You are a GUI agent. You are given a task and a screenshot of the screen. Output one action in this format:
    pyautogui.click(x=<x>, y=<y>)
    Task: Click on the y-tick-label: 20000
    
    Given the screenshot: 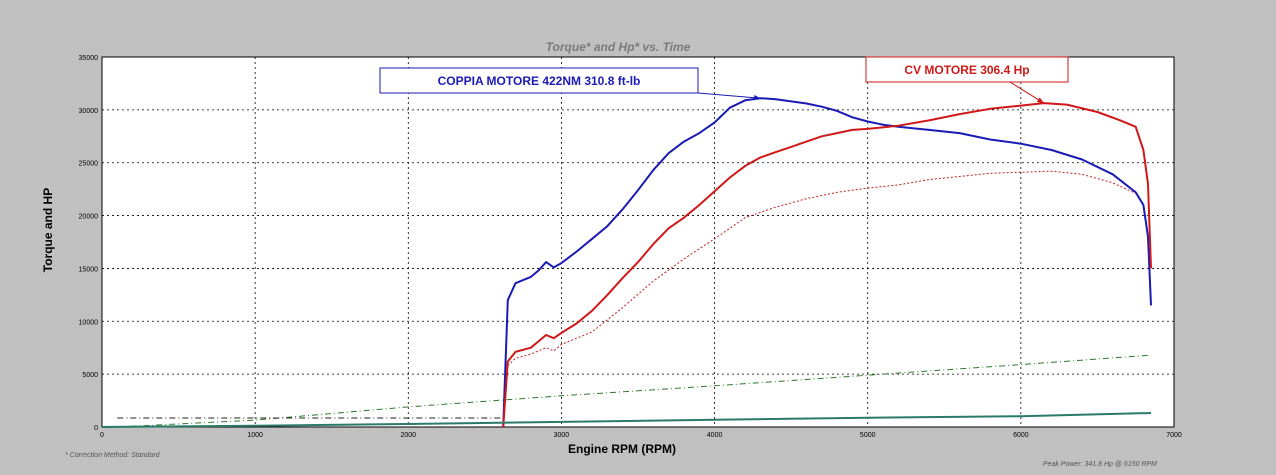 What is the action you would take?
    pyautogui.click(x=89, y=217)
    